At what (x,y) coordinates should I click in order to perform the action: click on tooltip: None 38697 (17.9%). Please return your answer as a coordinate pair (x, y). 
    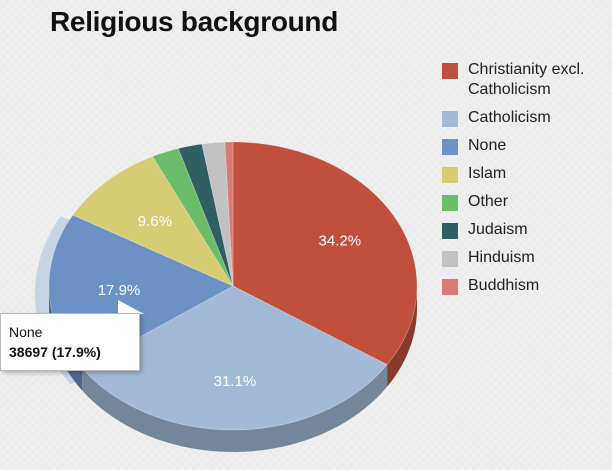
    Looking at the image, I should click on (70, 342).